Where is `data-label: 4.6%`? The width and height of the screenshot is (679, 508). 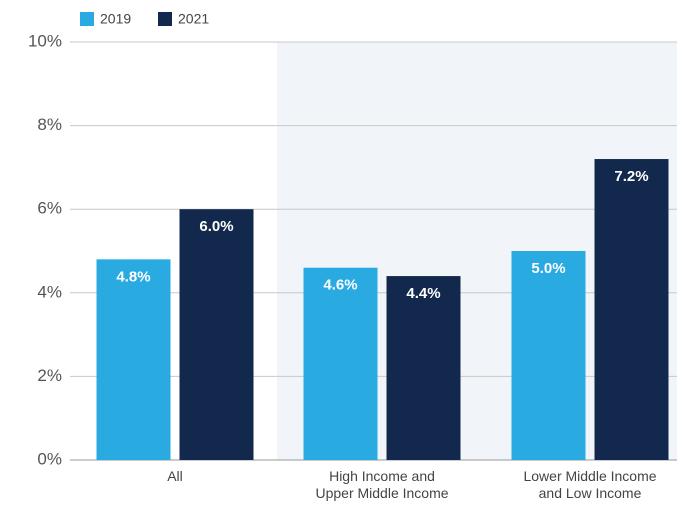
data-label: 4.6% is located at coordinates (340, 285).